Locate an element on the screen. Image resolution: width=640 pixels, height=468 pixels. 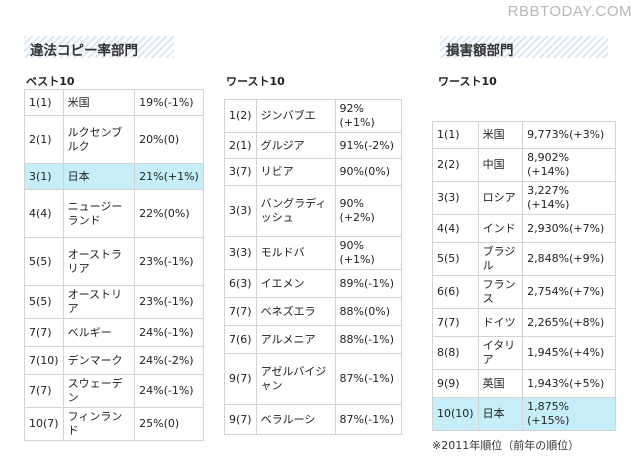
table-row: 4(4) インド 2,930%(+7%) is located at coordinates (524, 228).